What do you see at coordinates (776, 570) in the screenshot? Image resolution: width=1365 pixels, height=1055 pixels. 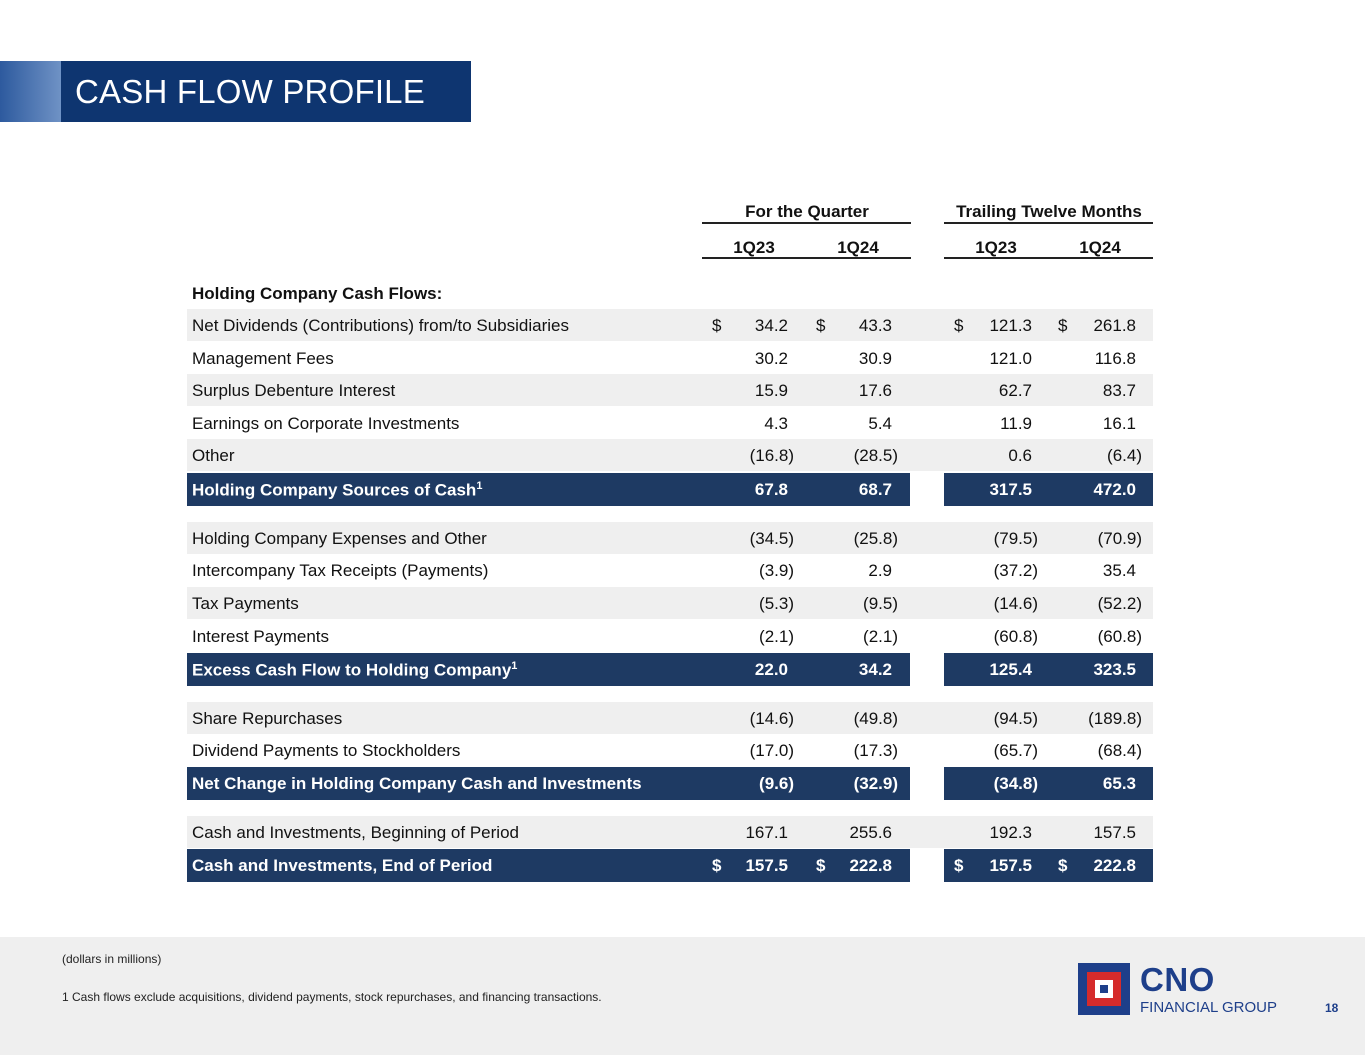 I see `value-cell: (3.9)` at bounding box center [776, 570].